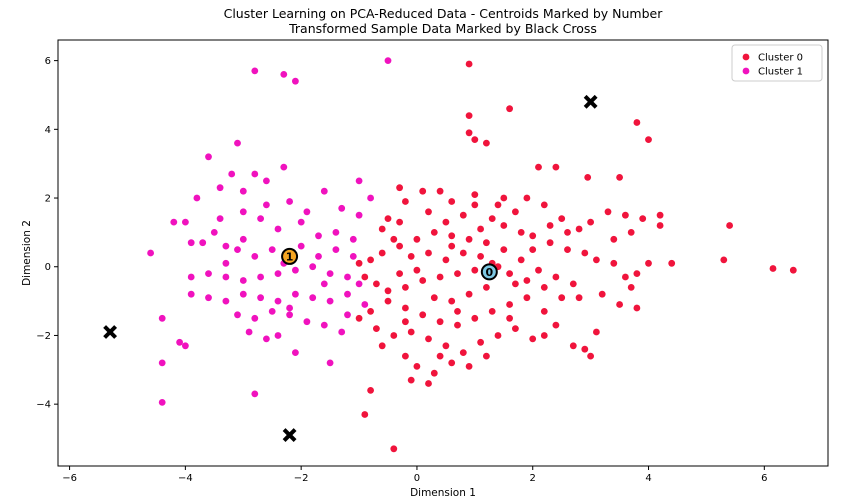  I want to click on legend-label-cluster-1: Cluster 1, so click(780, 72).